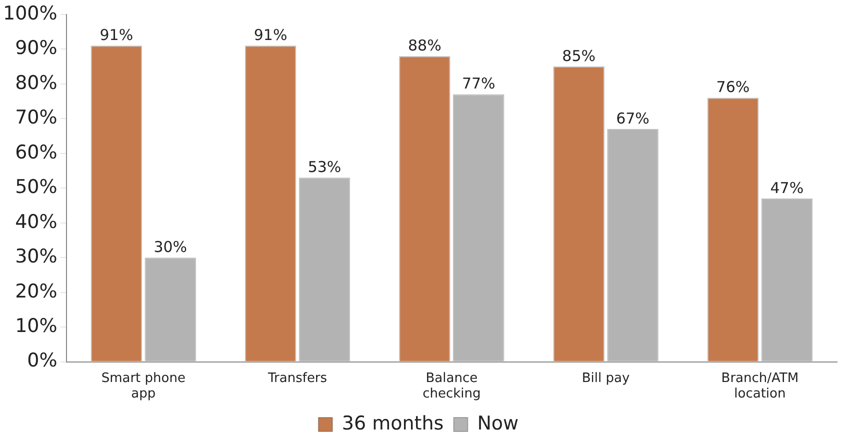  What do you see at coordinates (36, 152) in the screenshot?
I see `y-tick-label: 60%` at bounding box center [36, 152].